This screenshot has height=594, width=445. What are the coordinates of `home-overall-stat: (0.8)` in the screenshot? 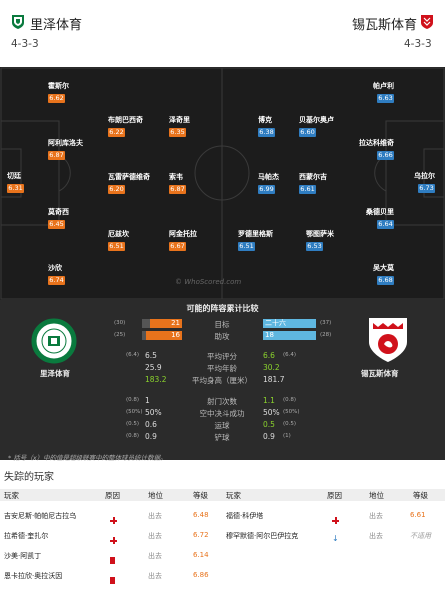 It's located at (133, 436).